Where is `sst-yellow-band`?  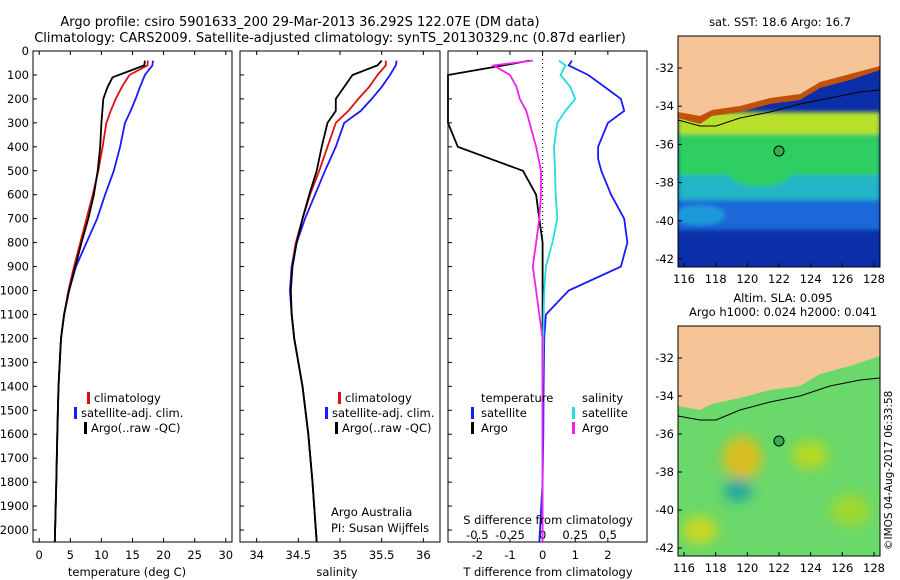
sst-yellow-band is located at coordinates (779, 123).